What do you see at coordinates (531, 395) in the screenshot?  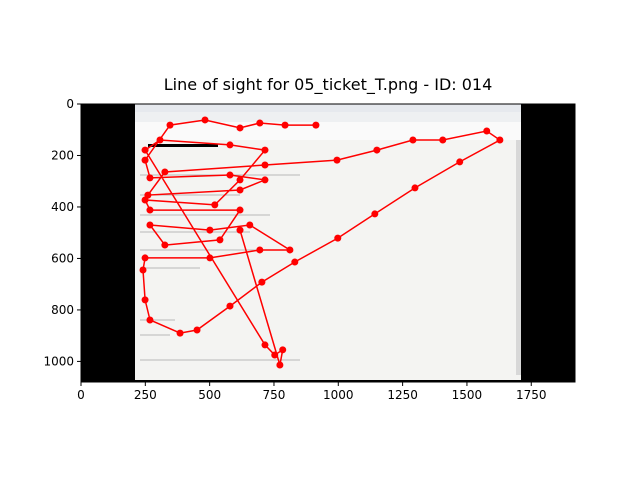 I see `x-tick-label: 1750` at bounding box center [531, 395].